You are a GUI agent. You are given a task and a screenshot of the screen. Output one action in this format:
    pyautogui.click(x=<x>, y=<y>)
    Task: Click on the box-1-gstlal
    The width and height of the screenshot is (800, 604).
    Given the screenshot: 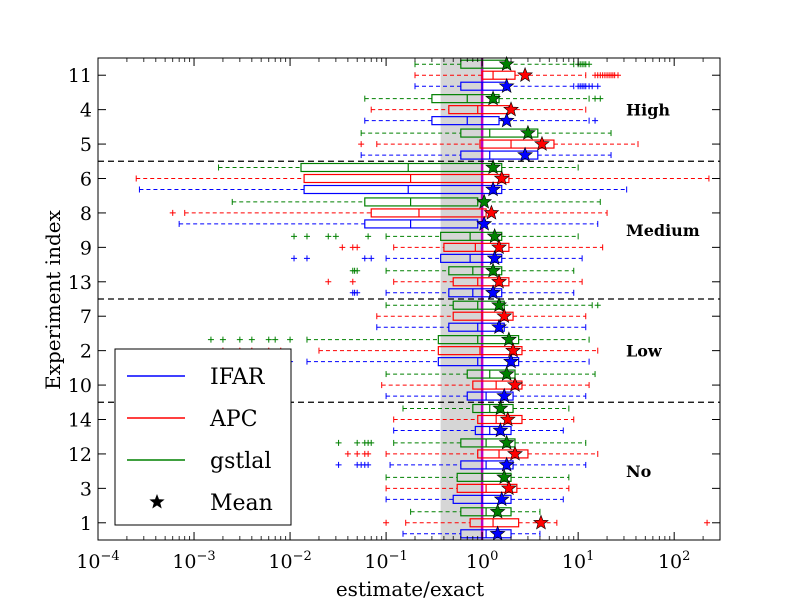 What is the action you would take?
    pyautogui.click(x=475, y=511)
    